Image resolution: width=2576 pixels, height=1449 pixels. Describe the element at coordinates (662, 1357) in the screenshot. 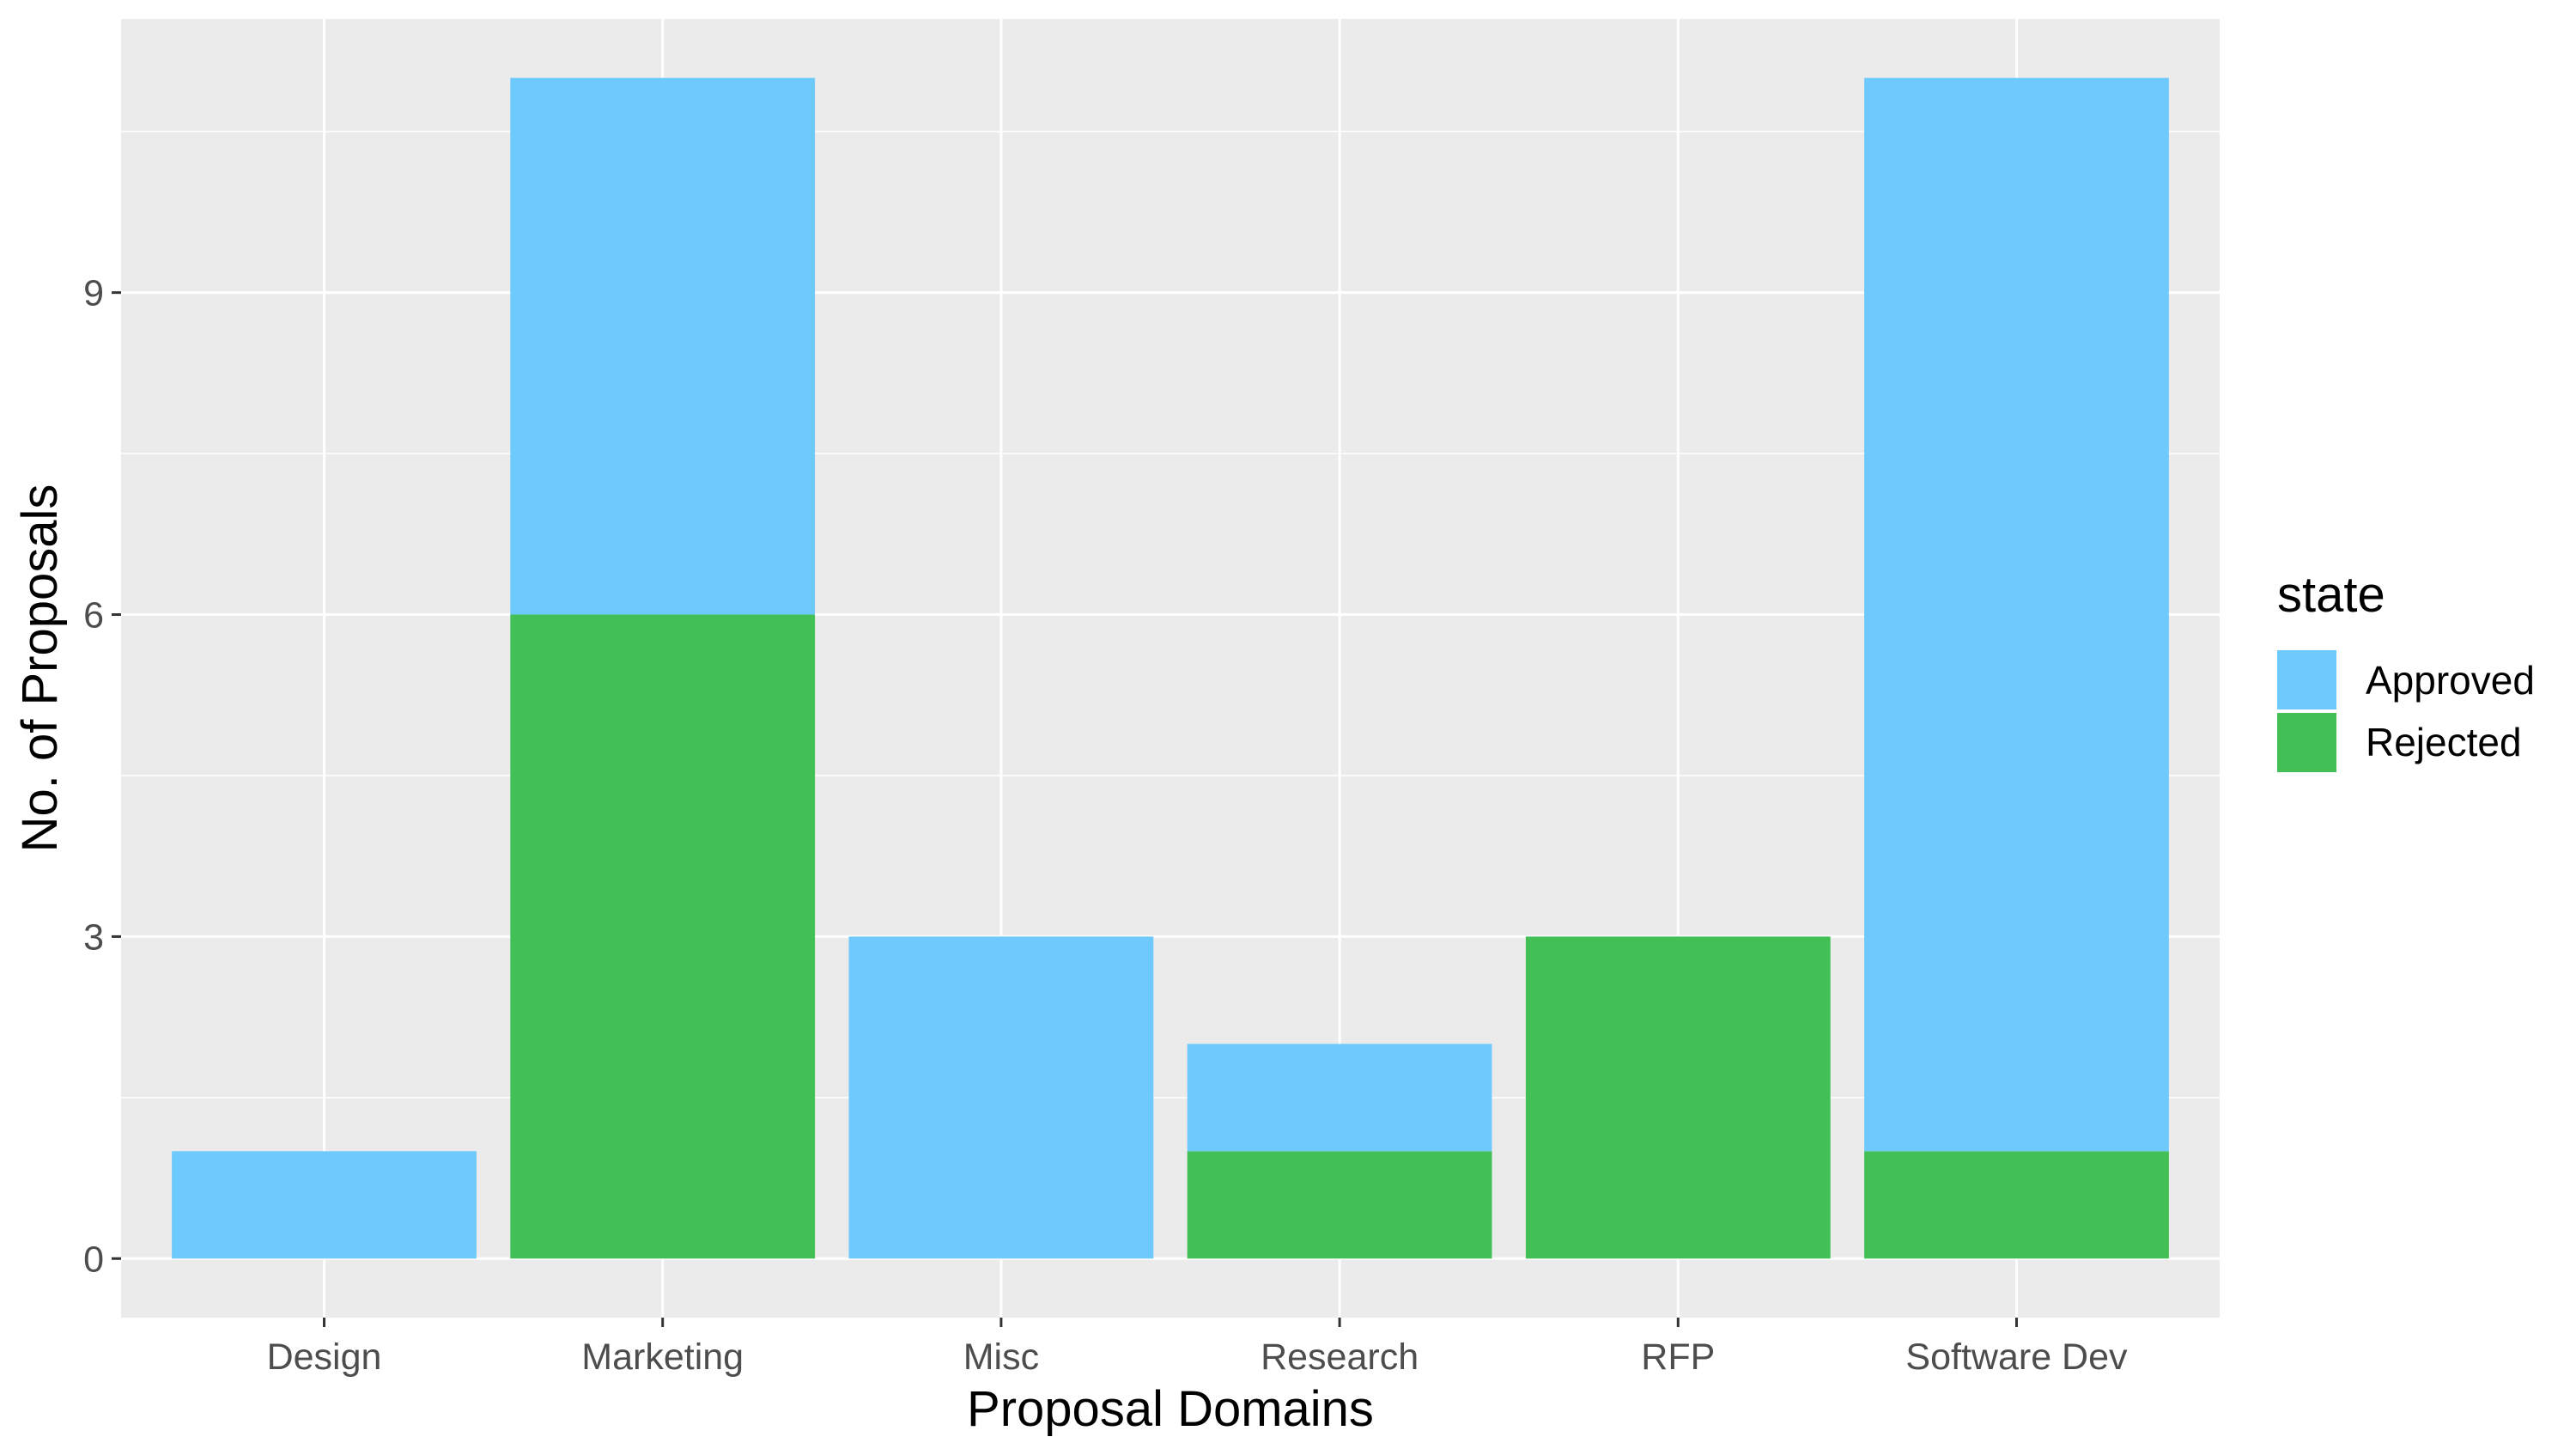

I see `x-tick-label: Marketing` at that location.